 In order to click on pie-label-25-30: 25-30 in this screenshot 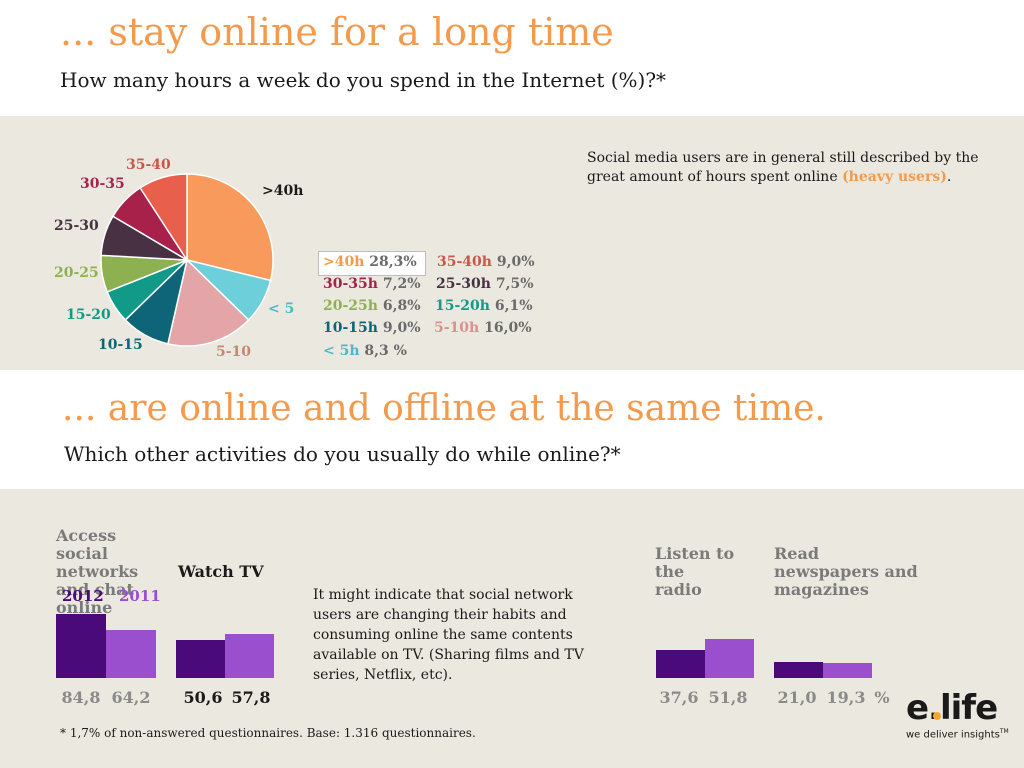, I will do `click(76, 226)`.